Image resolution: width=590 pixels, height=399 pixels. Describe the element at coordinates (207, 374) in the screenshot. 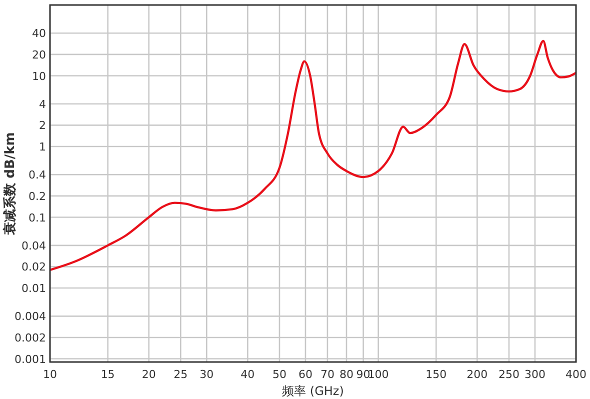

I see `x-tick-label: 30` at that location.